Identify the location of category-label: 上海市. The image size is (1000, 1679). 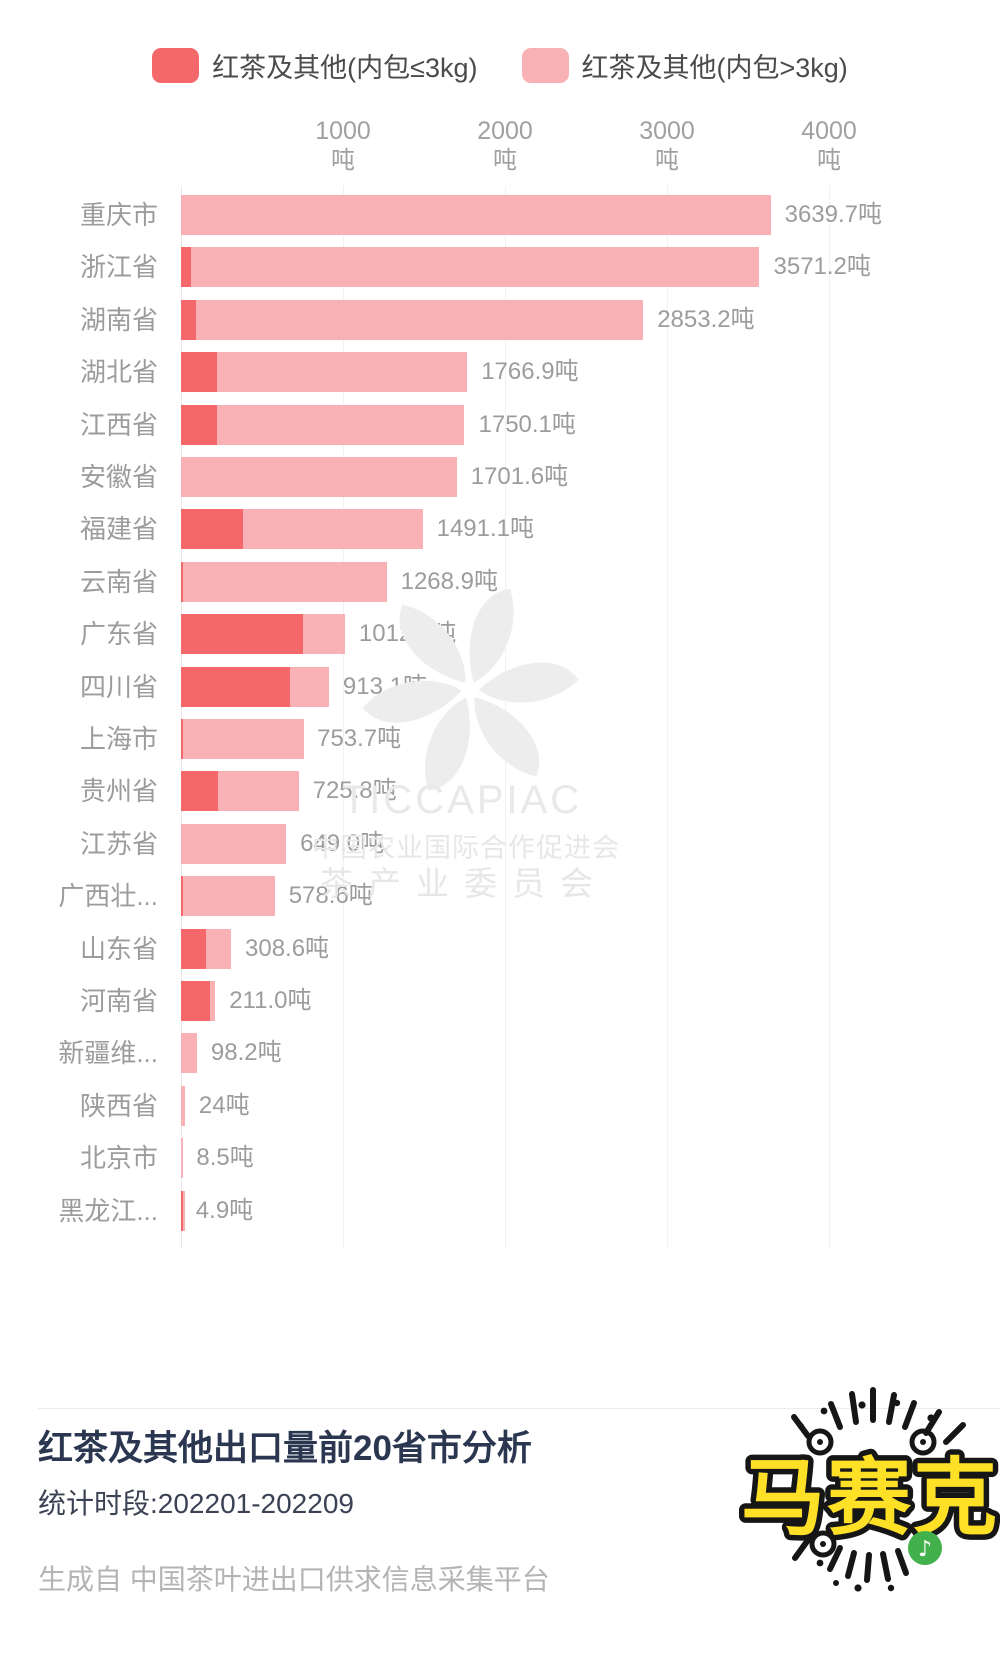
(118, 739).